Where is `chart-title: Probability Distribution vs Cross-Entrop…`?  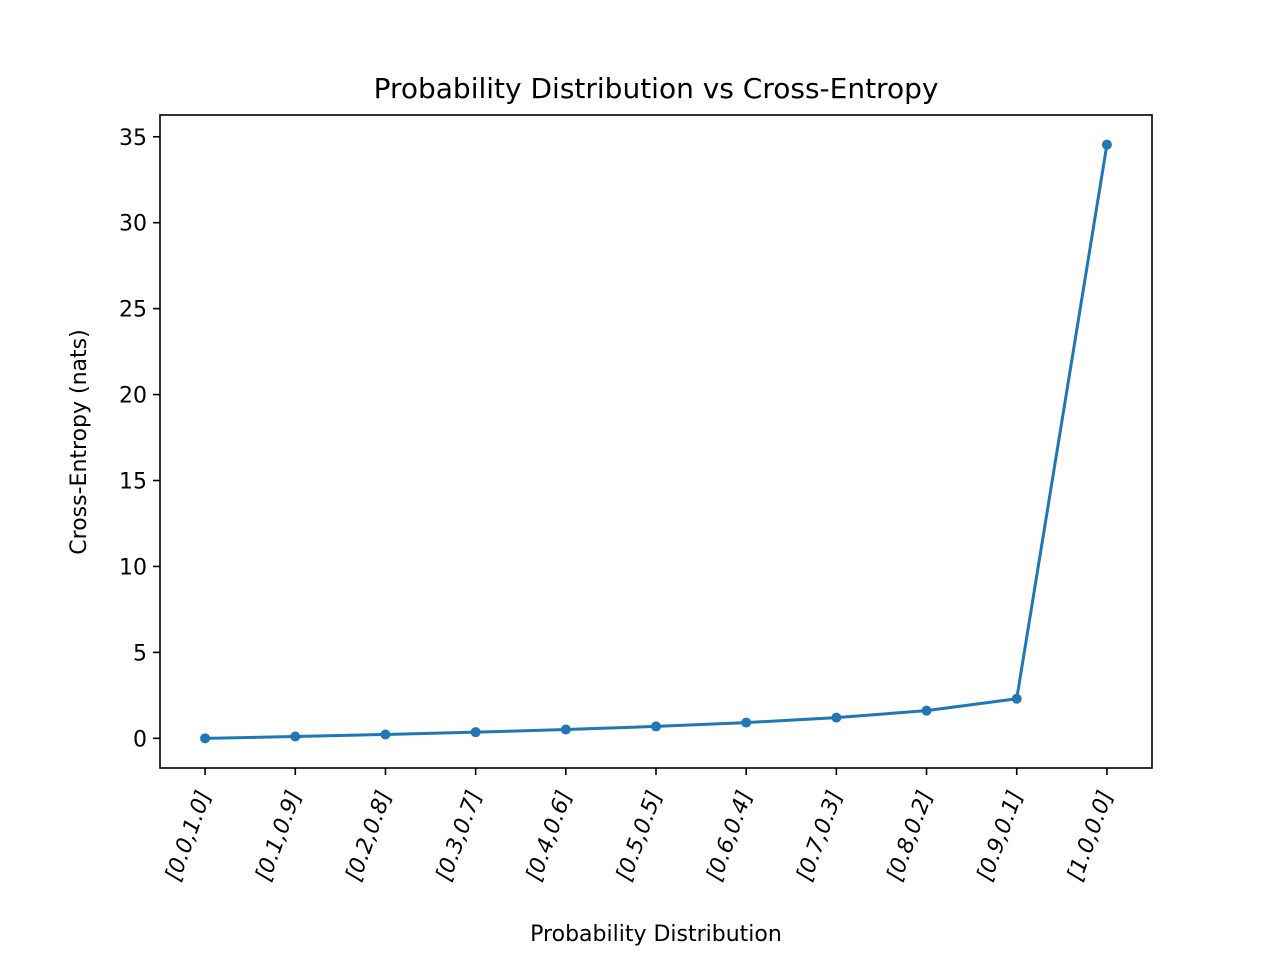
chart-title: Probability Distribution vs Cross-Entrop… is located at coordinates (656, 88).